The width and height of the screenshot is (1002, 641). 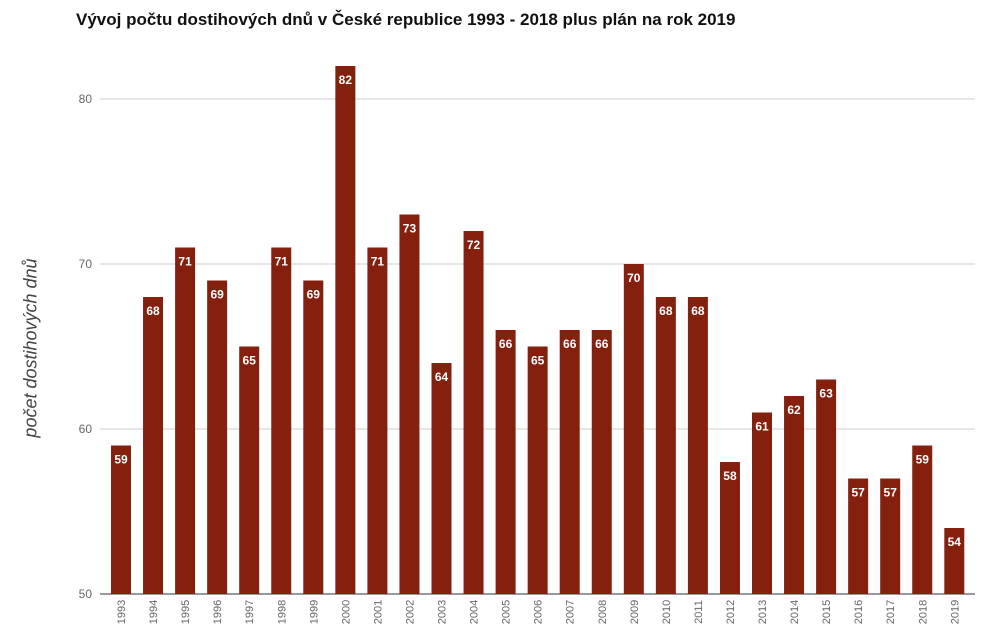 What do you see at coordinates (217, 437) in the screenshot?
I see `bar-1996` at bounding box center [217, 437].